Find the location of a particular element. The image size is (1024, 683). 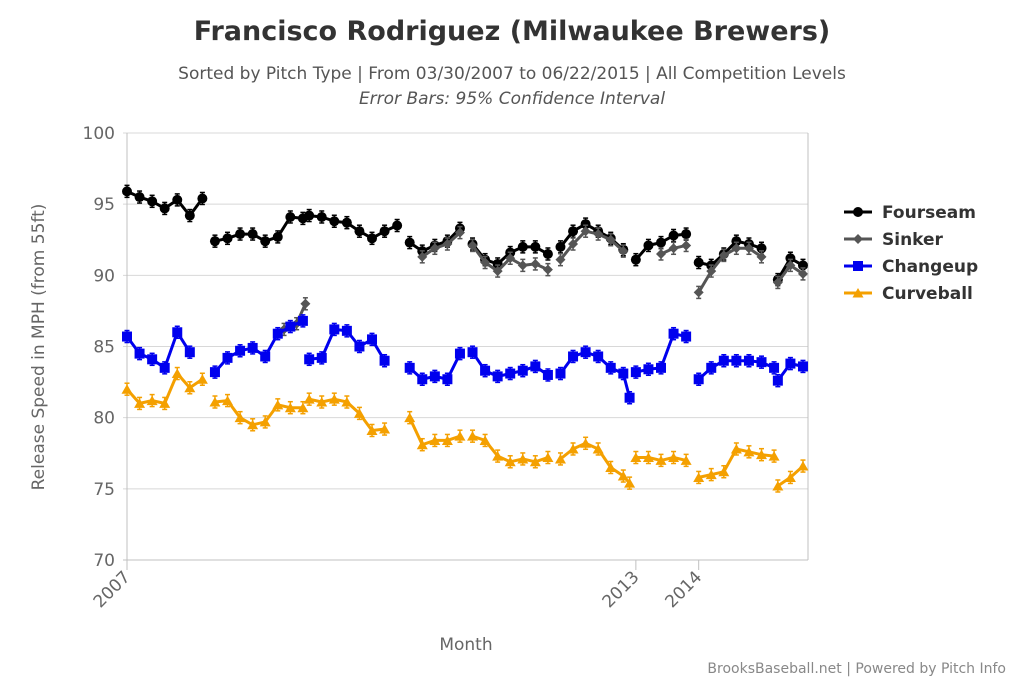

legend-changeup-point is located at coordinates (858, 266).